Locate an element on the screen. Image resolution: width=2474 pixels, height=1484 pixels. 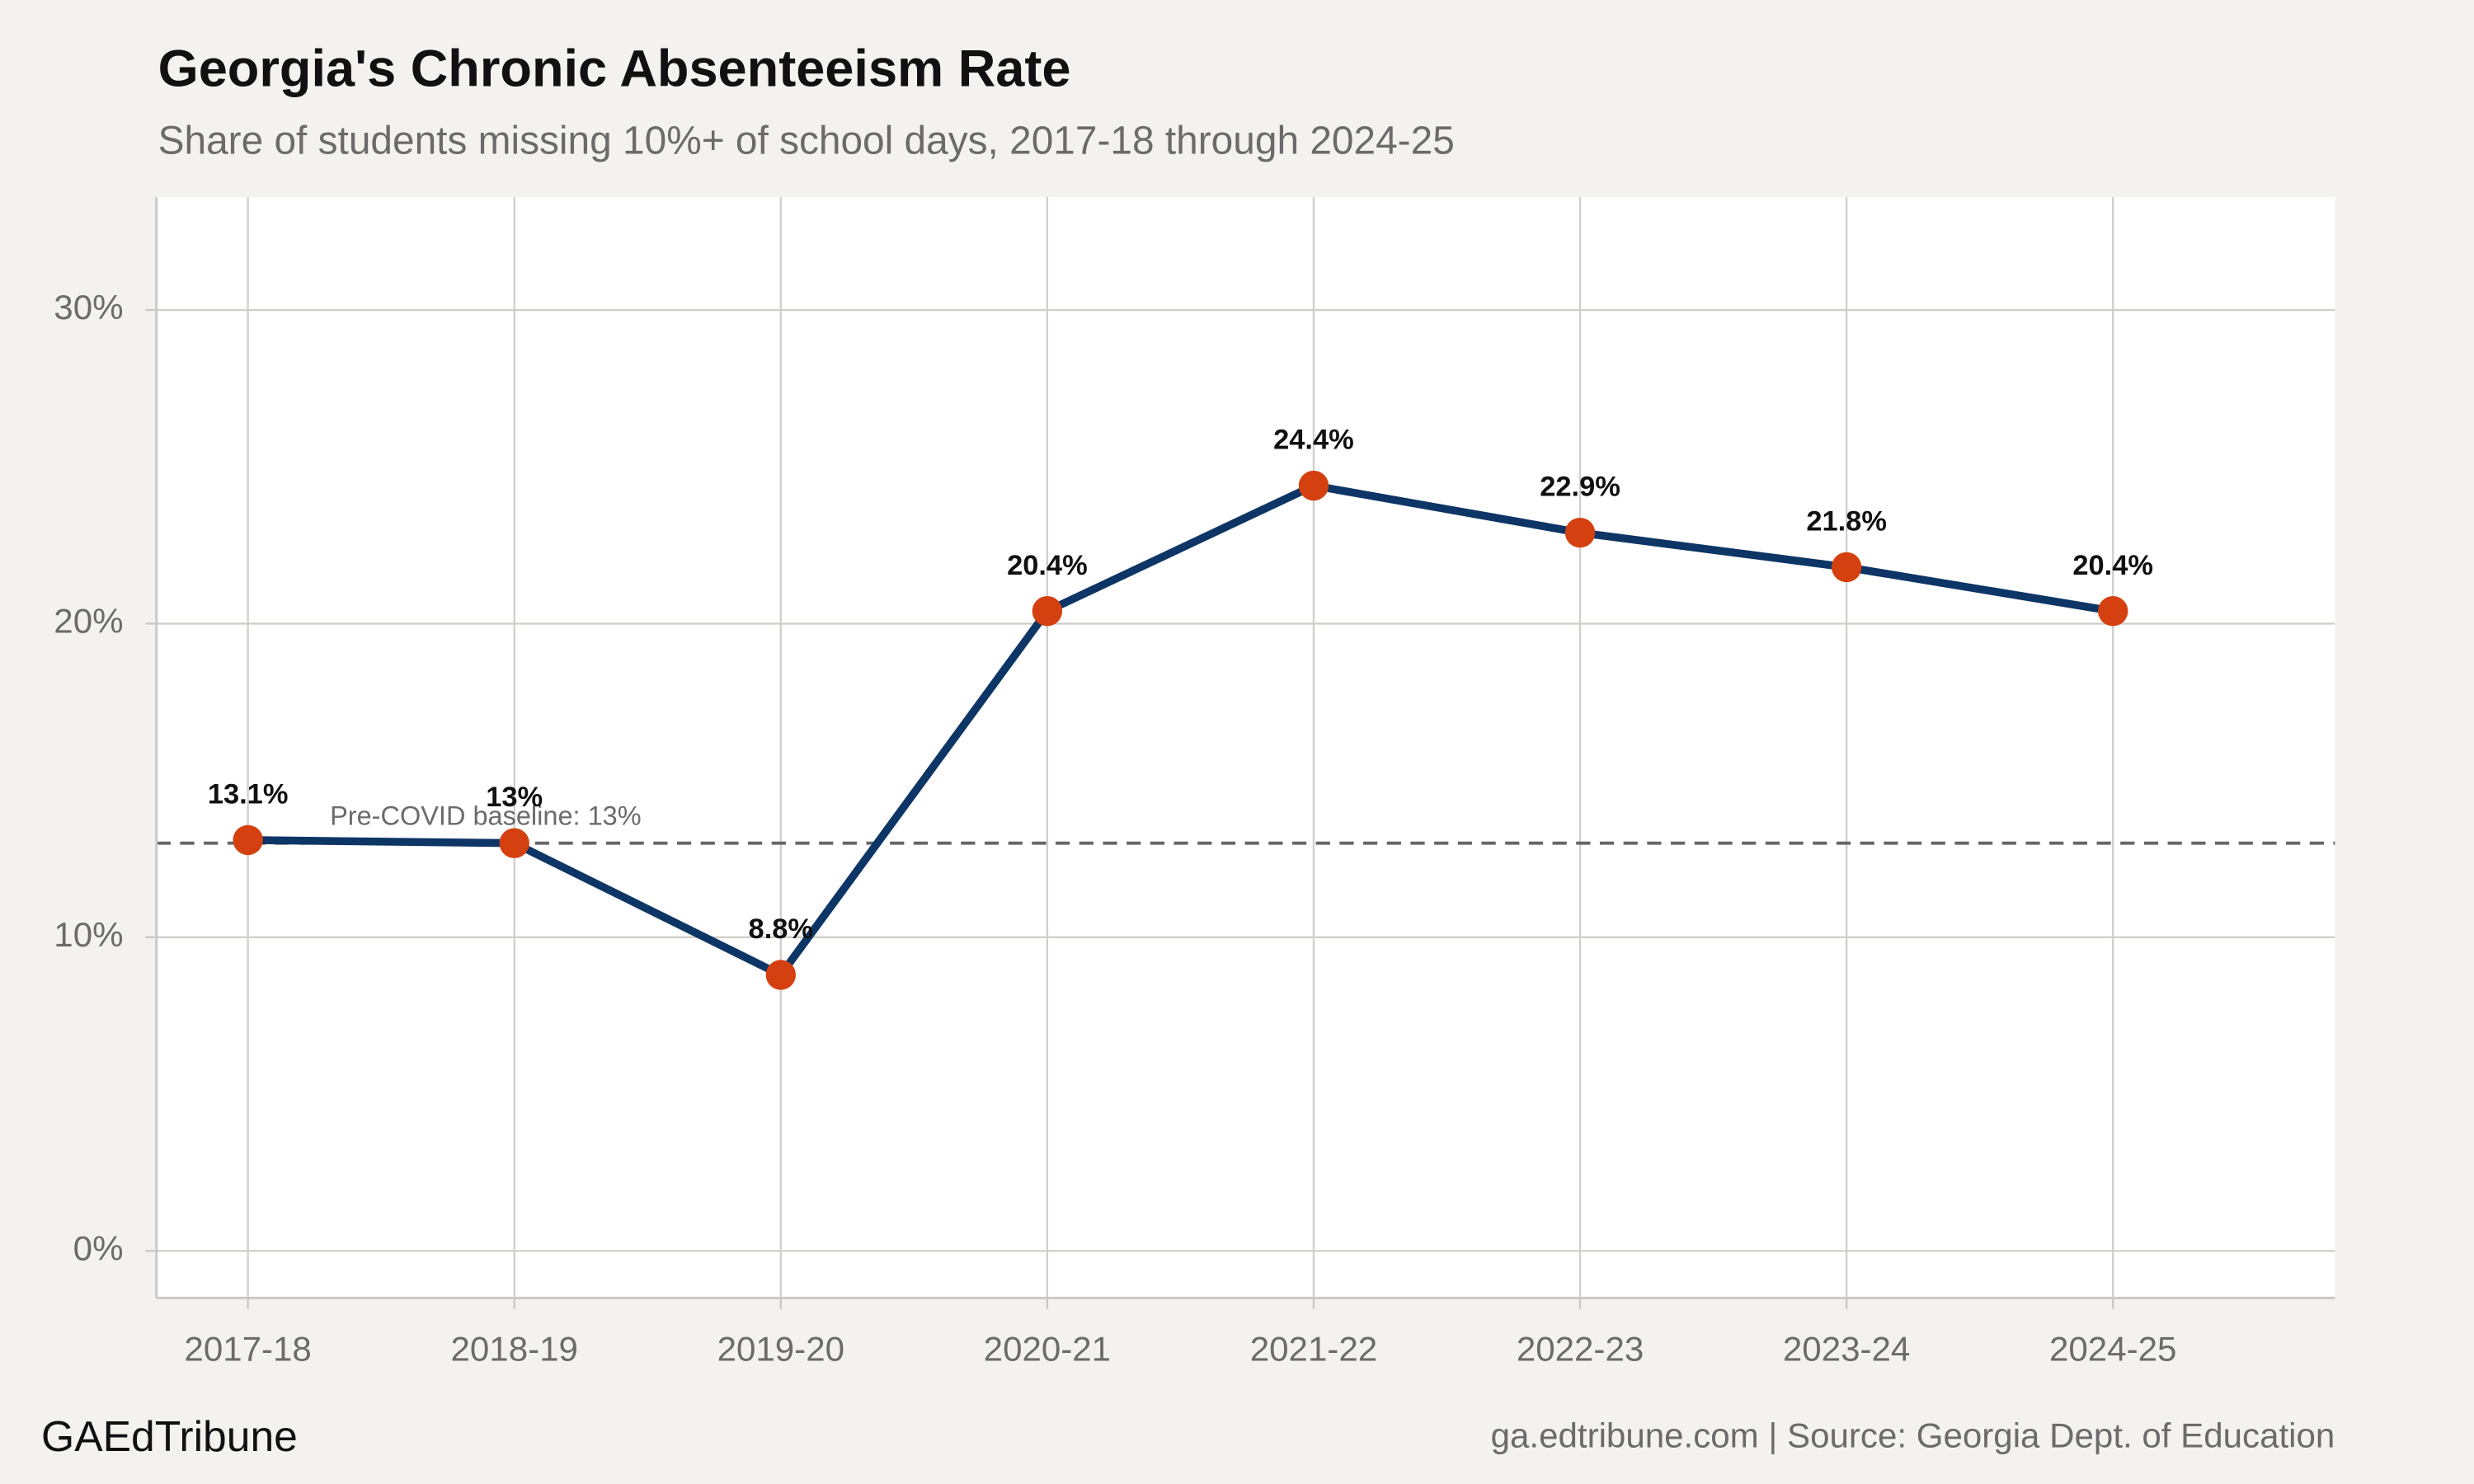
y-tick-label: 0% is located at coordinates (98, 1247).